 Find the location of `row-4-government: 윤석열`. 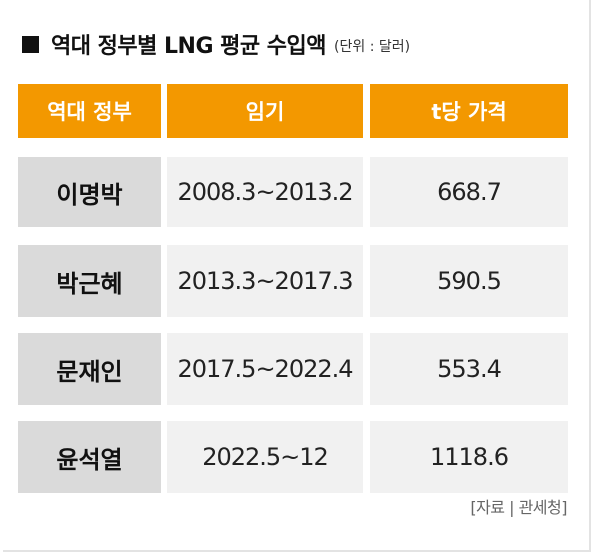

row-4-government: 윤석열 is located at coordinates (89, 457).